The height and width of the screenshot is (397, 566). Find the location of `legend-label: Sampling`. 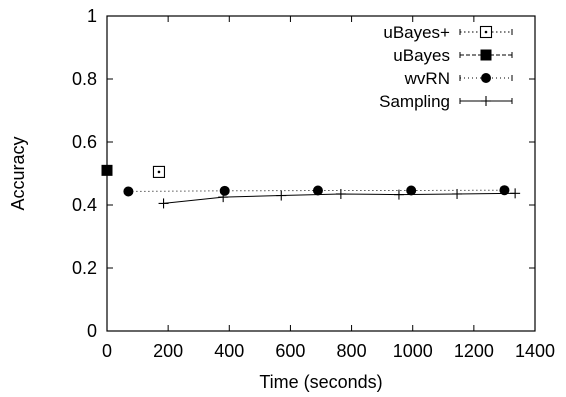

legend-label: Sampling is located at coordinates (414, 101).